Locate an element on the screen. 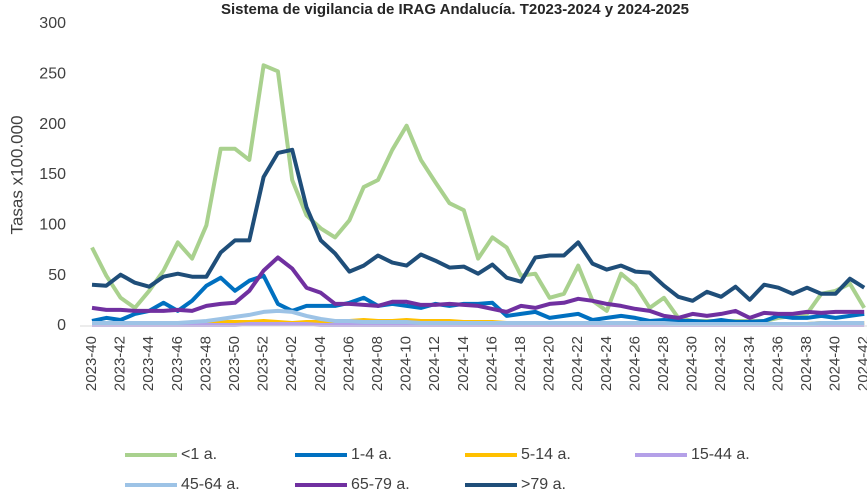 The image size is (867, 494). x-tick-label: 2024-34 is located at coordinates (749, 363).